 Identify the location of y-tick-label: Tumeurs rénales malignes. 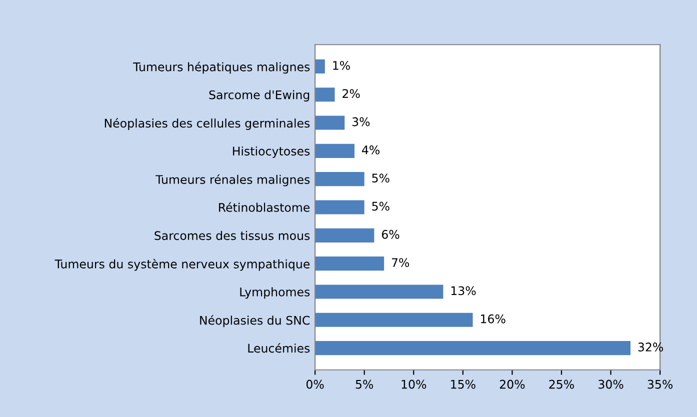
(233, 180).